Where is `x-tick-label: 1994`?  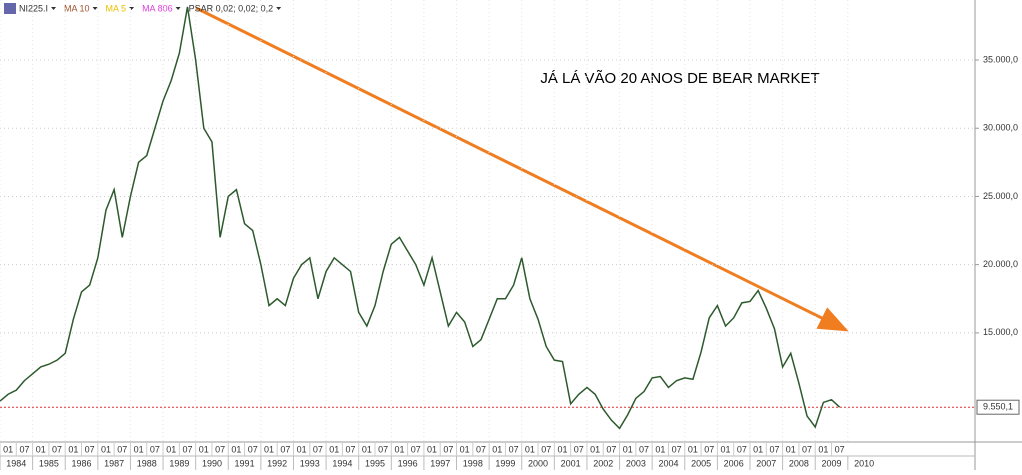 x-tick-label: 1994 is located at coordinates (342, 463).